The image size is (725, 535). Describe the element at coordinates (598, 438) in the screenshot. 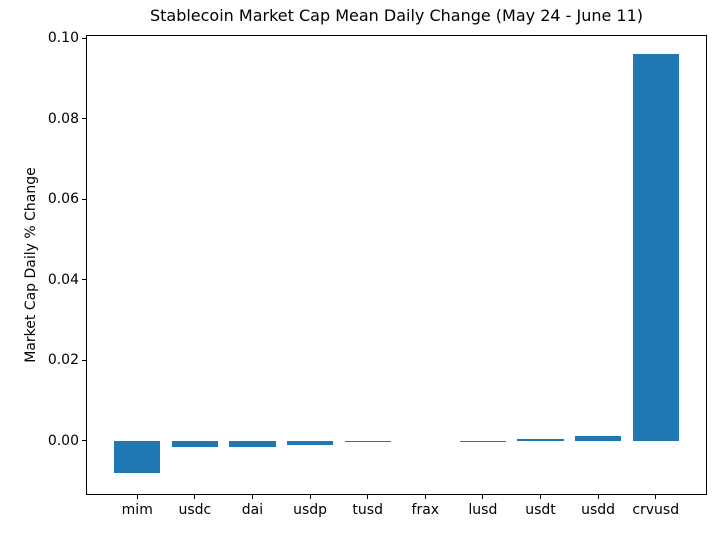

I see `bar-usdd` at that location.